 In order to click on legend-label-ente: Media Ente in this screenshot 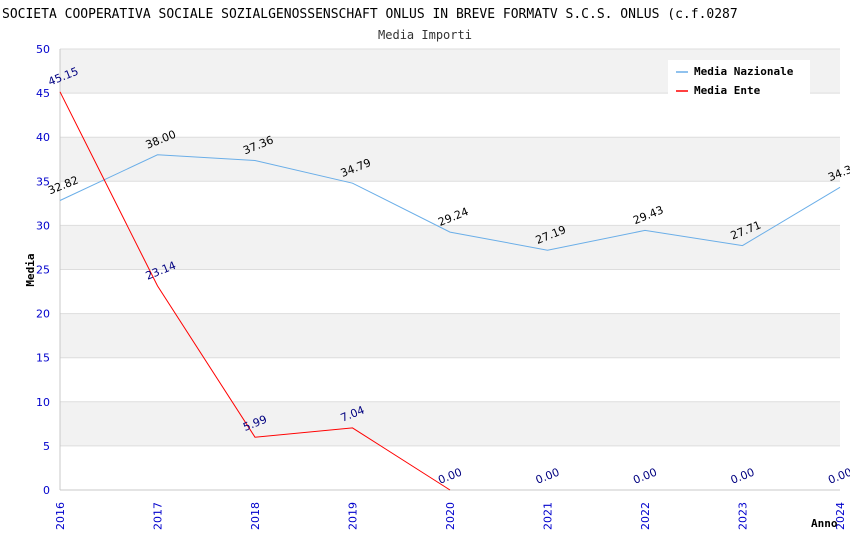, I will do `click(727, 90)`.